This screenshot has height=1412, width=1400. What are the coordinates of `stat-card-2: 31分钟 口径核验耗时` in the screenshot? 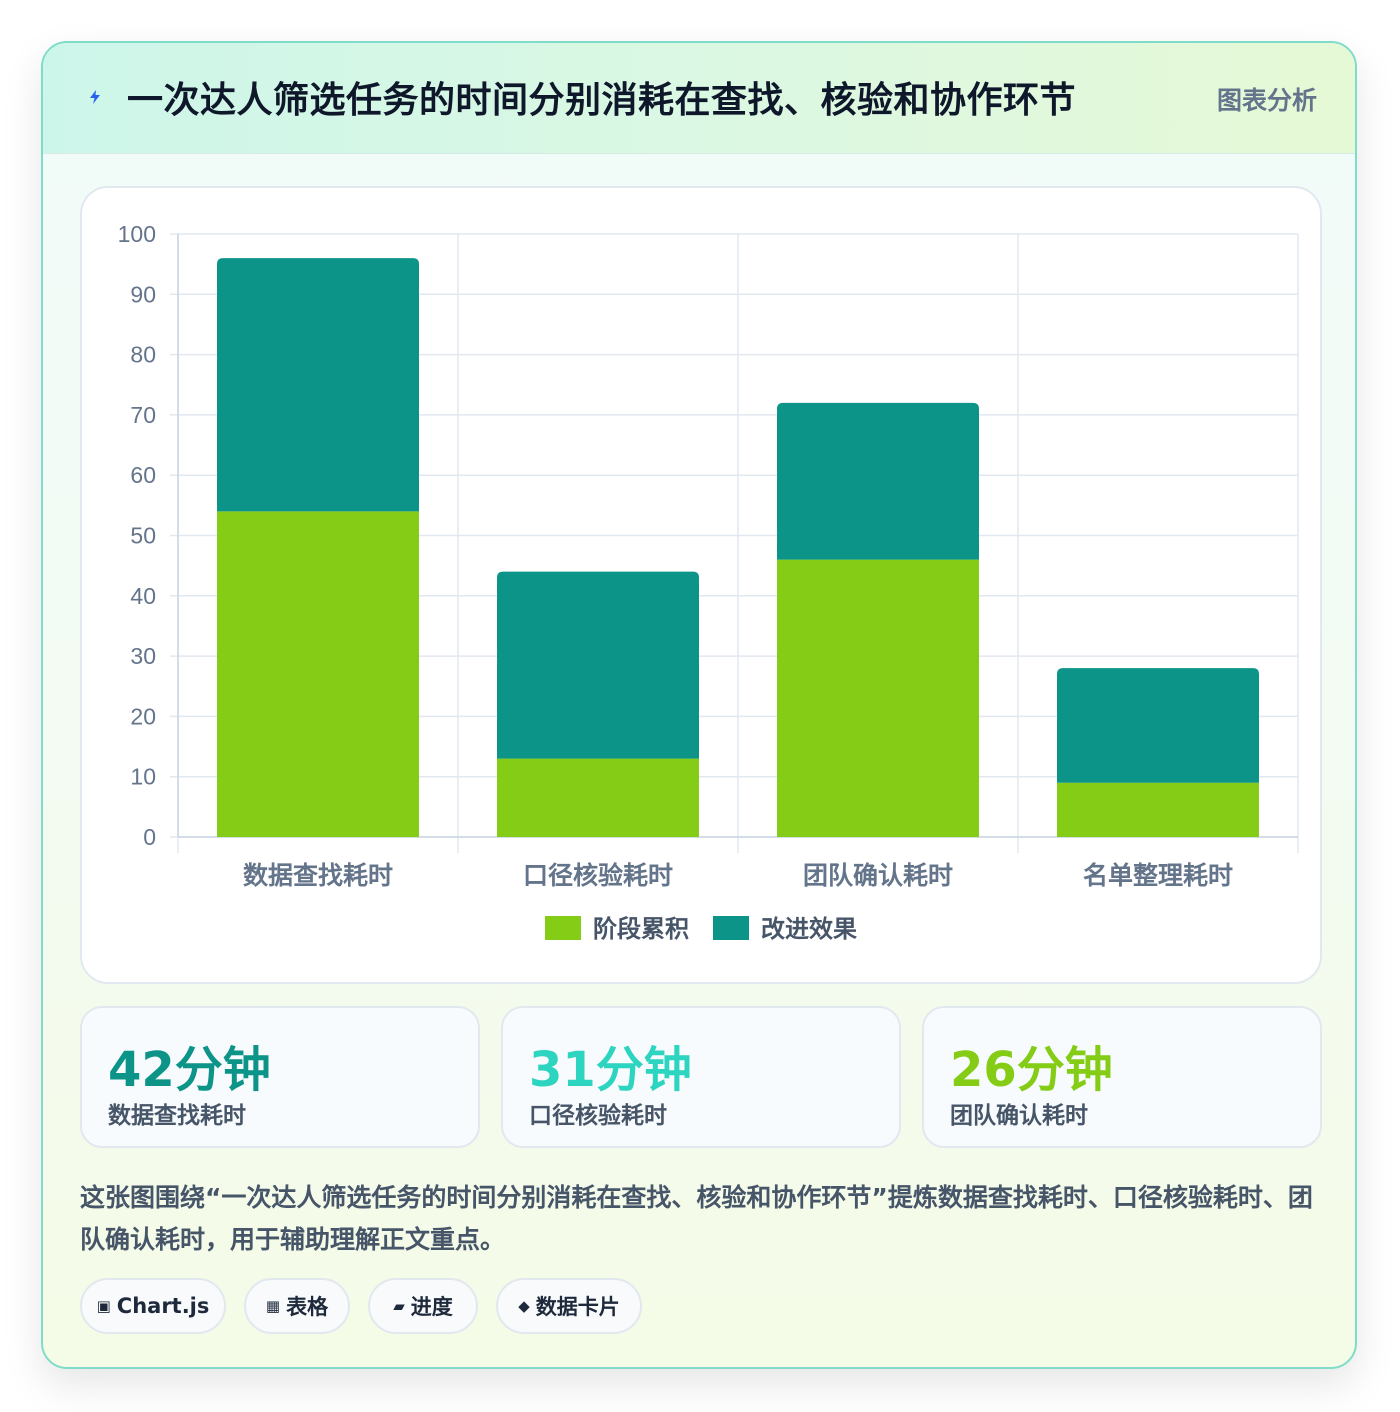 It's located at (701, 1077).